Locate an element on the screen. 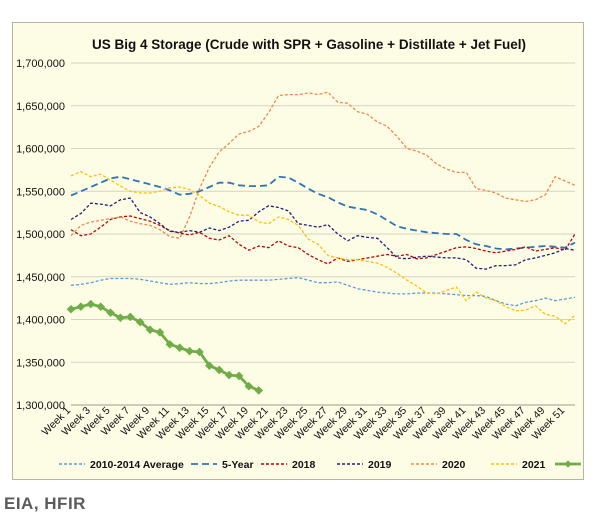  series-line-2019 is located at coordinates (323, 233).